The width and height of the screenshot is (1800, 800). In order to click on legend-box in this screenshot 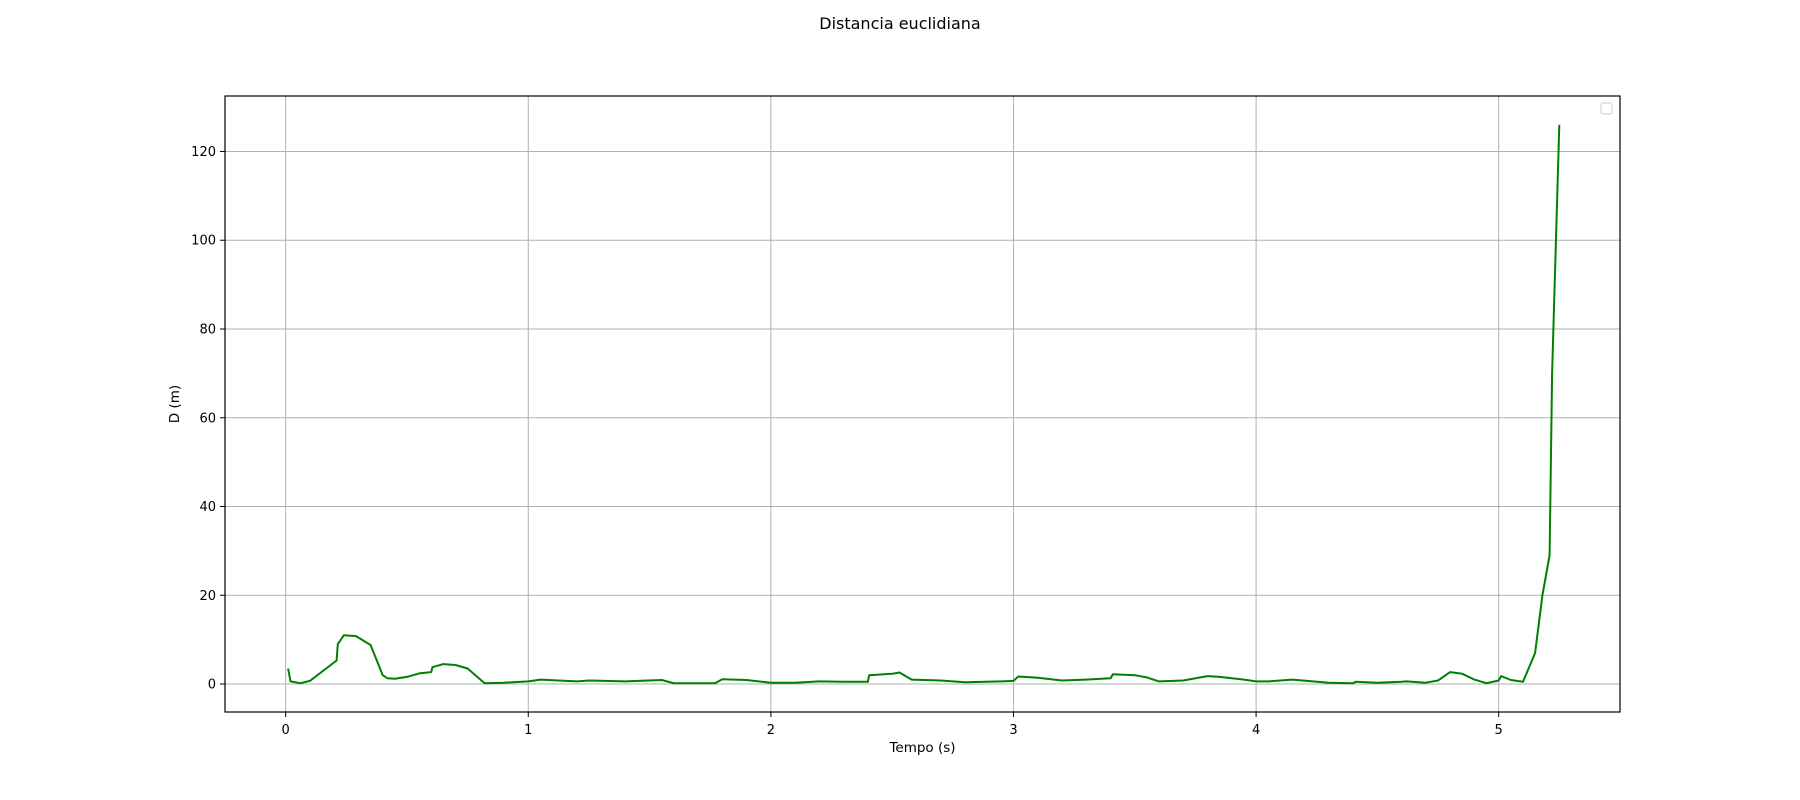, I will do `click(1606, 108)`.